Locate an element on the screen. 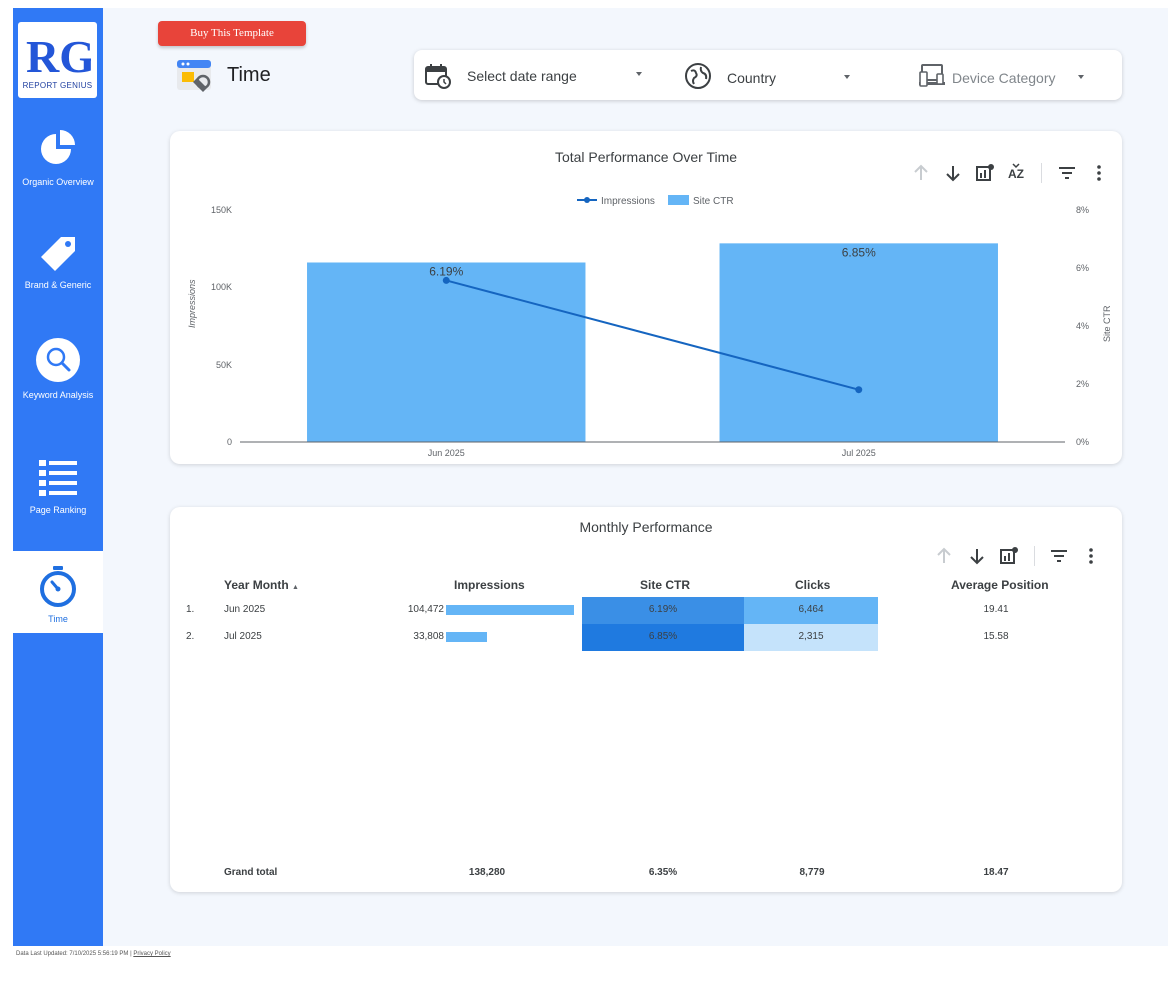 This screenshot has height=985, width=1175. list-icon is located at coordinates (58, 478).